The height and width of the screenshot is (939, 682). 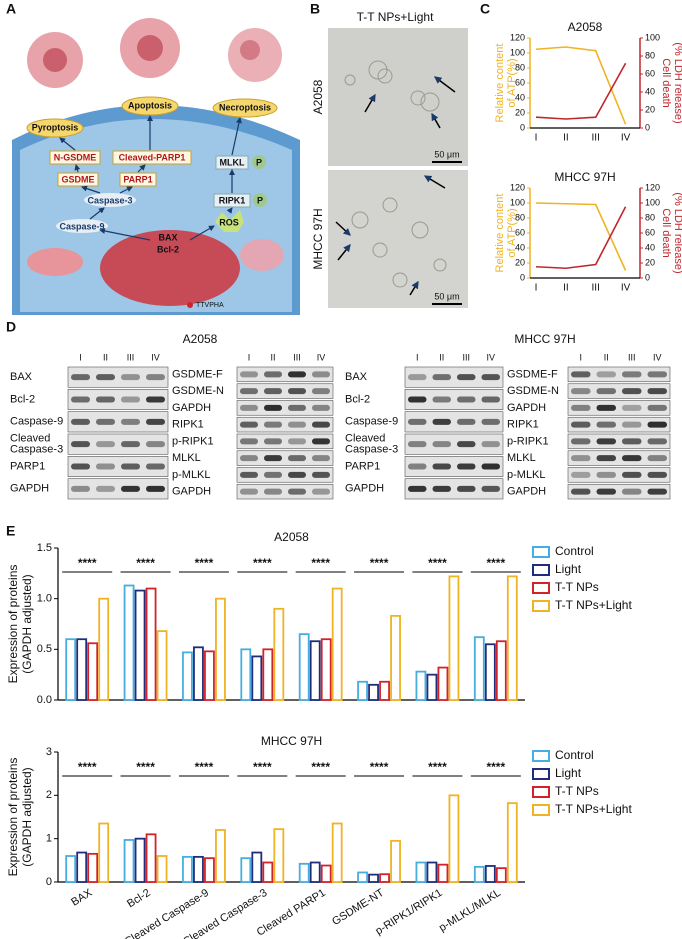 What do you see at coordinates (520, 97) in the screenshot?
I see `y-tick-label: 40` at bounding box center [520, 97].